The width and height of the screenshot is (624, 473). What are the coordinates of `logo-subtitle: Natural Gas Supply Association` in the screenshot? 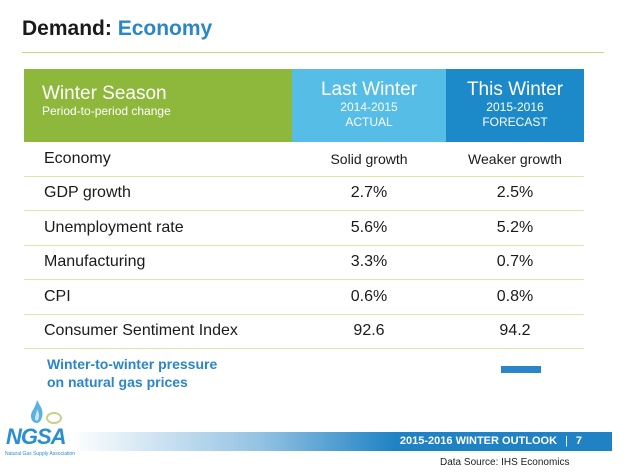 It's located at (40, 454).